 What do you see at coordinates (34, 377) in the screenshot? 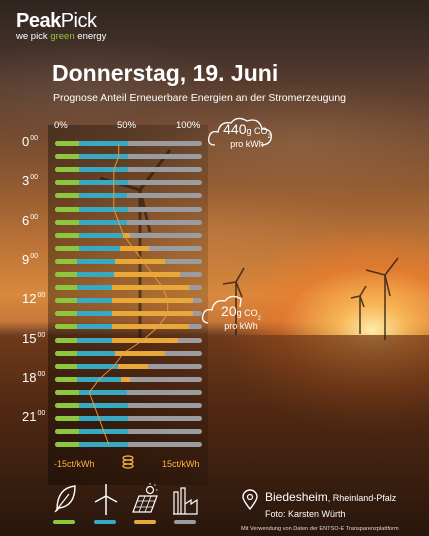
I see `hour-label-18: 1800` at bounding box center [34, 377].